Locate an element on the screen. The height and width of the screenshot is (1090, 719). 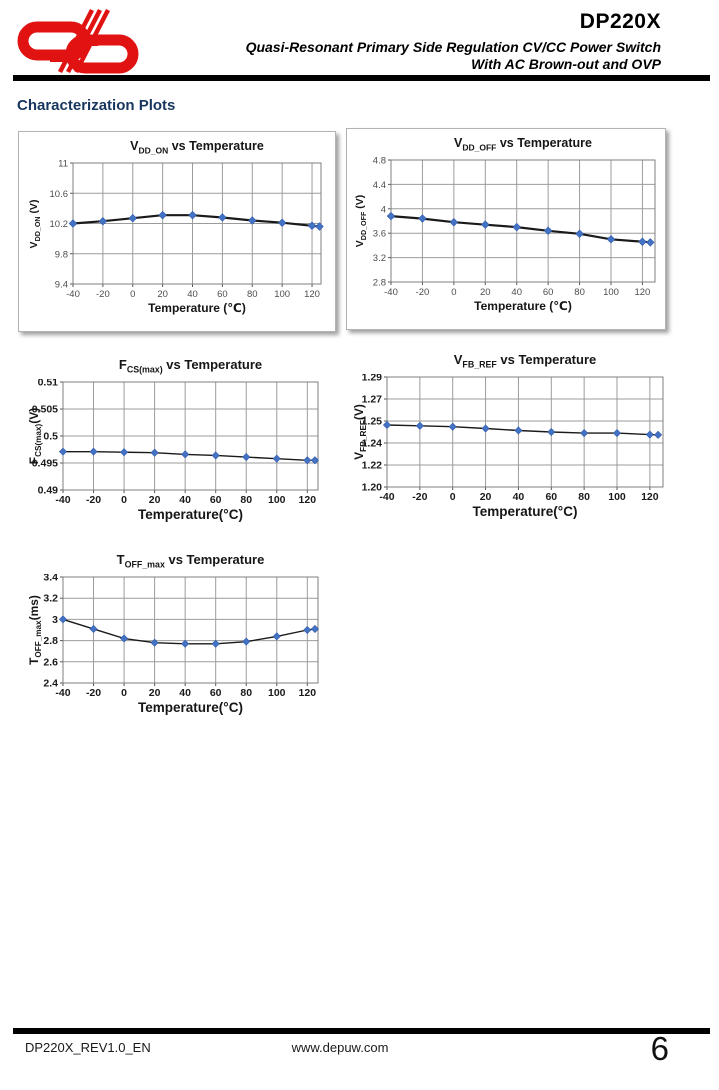
y-tick-label: 0.5 is located at coordinates (50, 437).